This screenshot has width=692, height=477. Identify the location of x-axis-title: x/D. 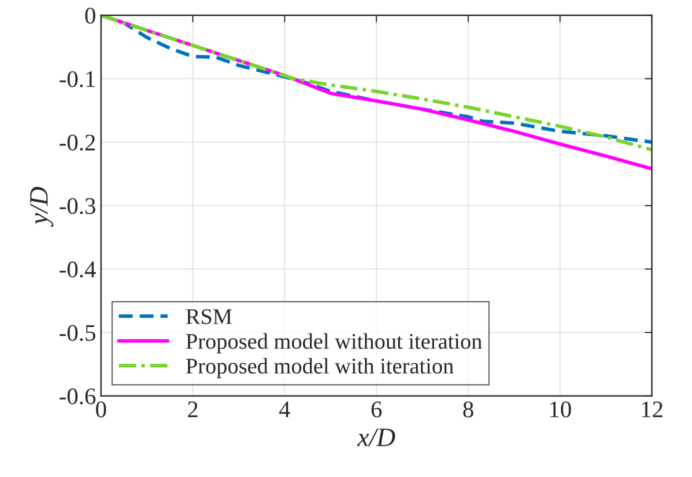
(376, 437).